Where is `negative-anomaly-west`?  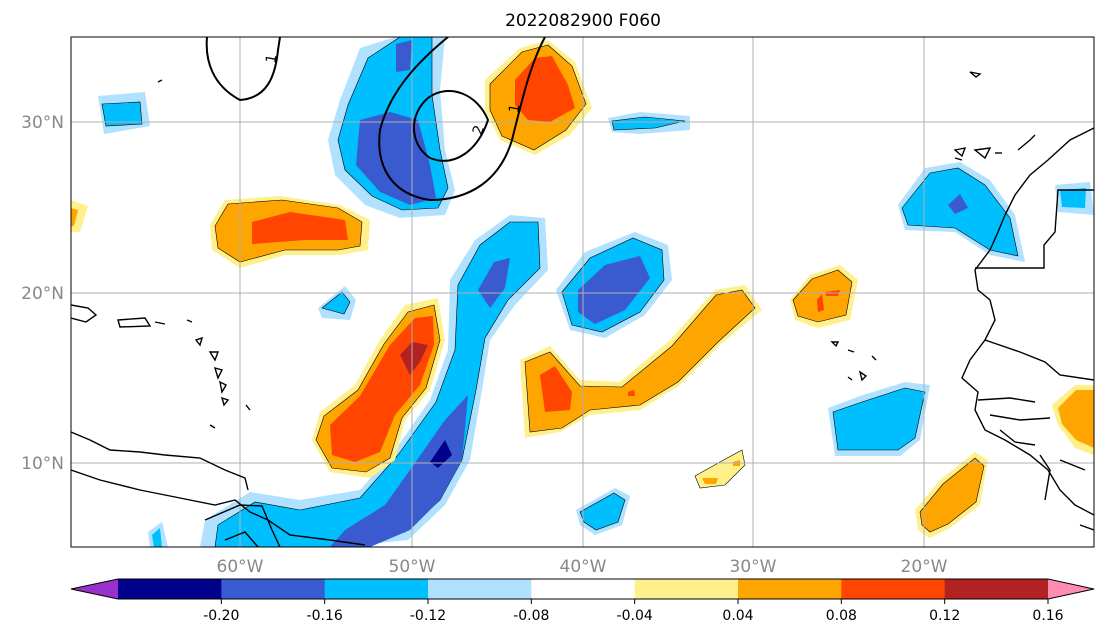
negative-anomaly-west is located at coordinates (124, 113).